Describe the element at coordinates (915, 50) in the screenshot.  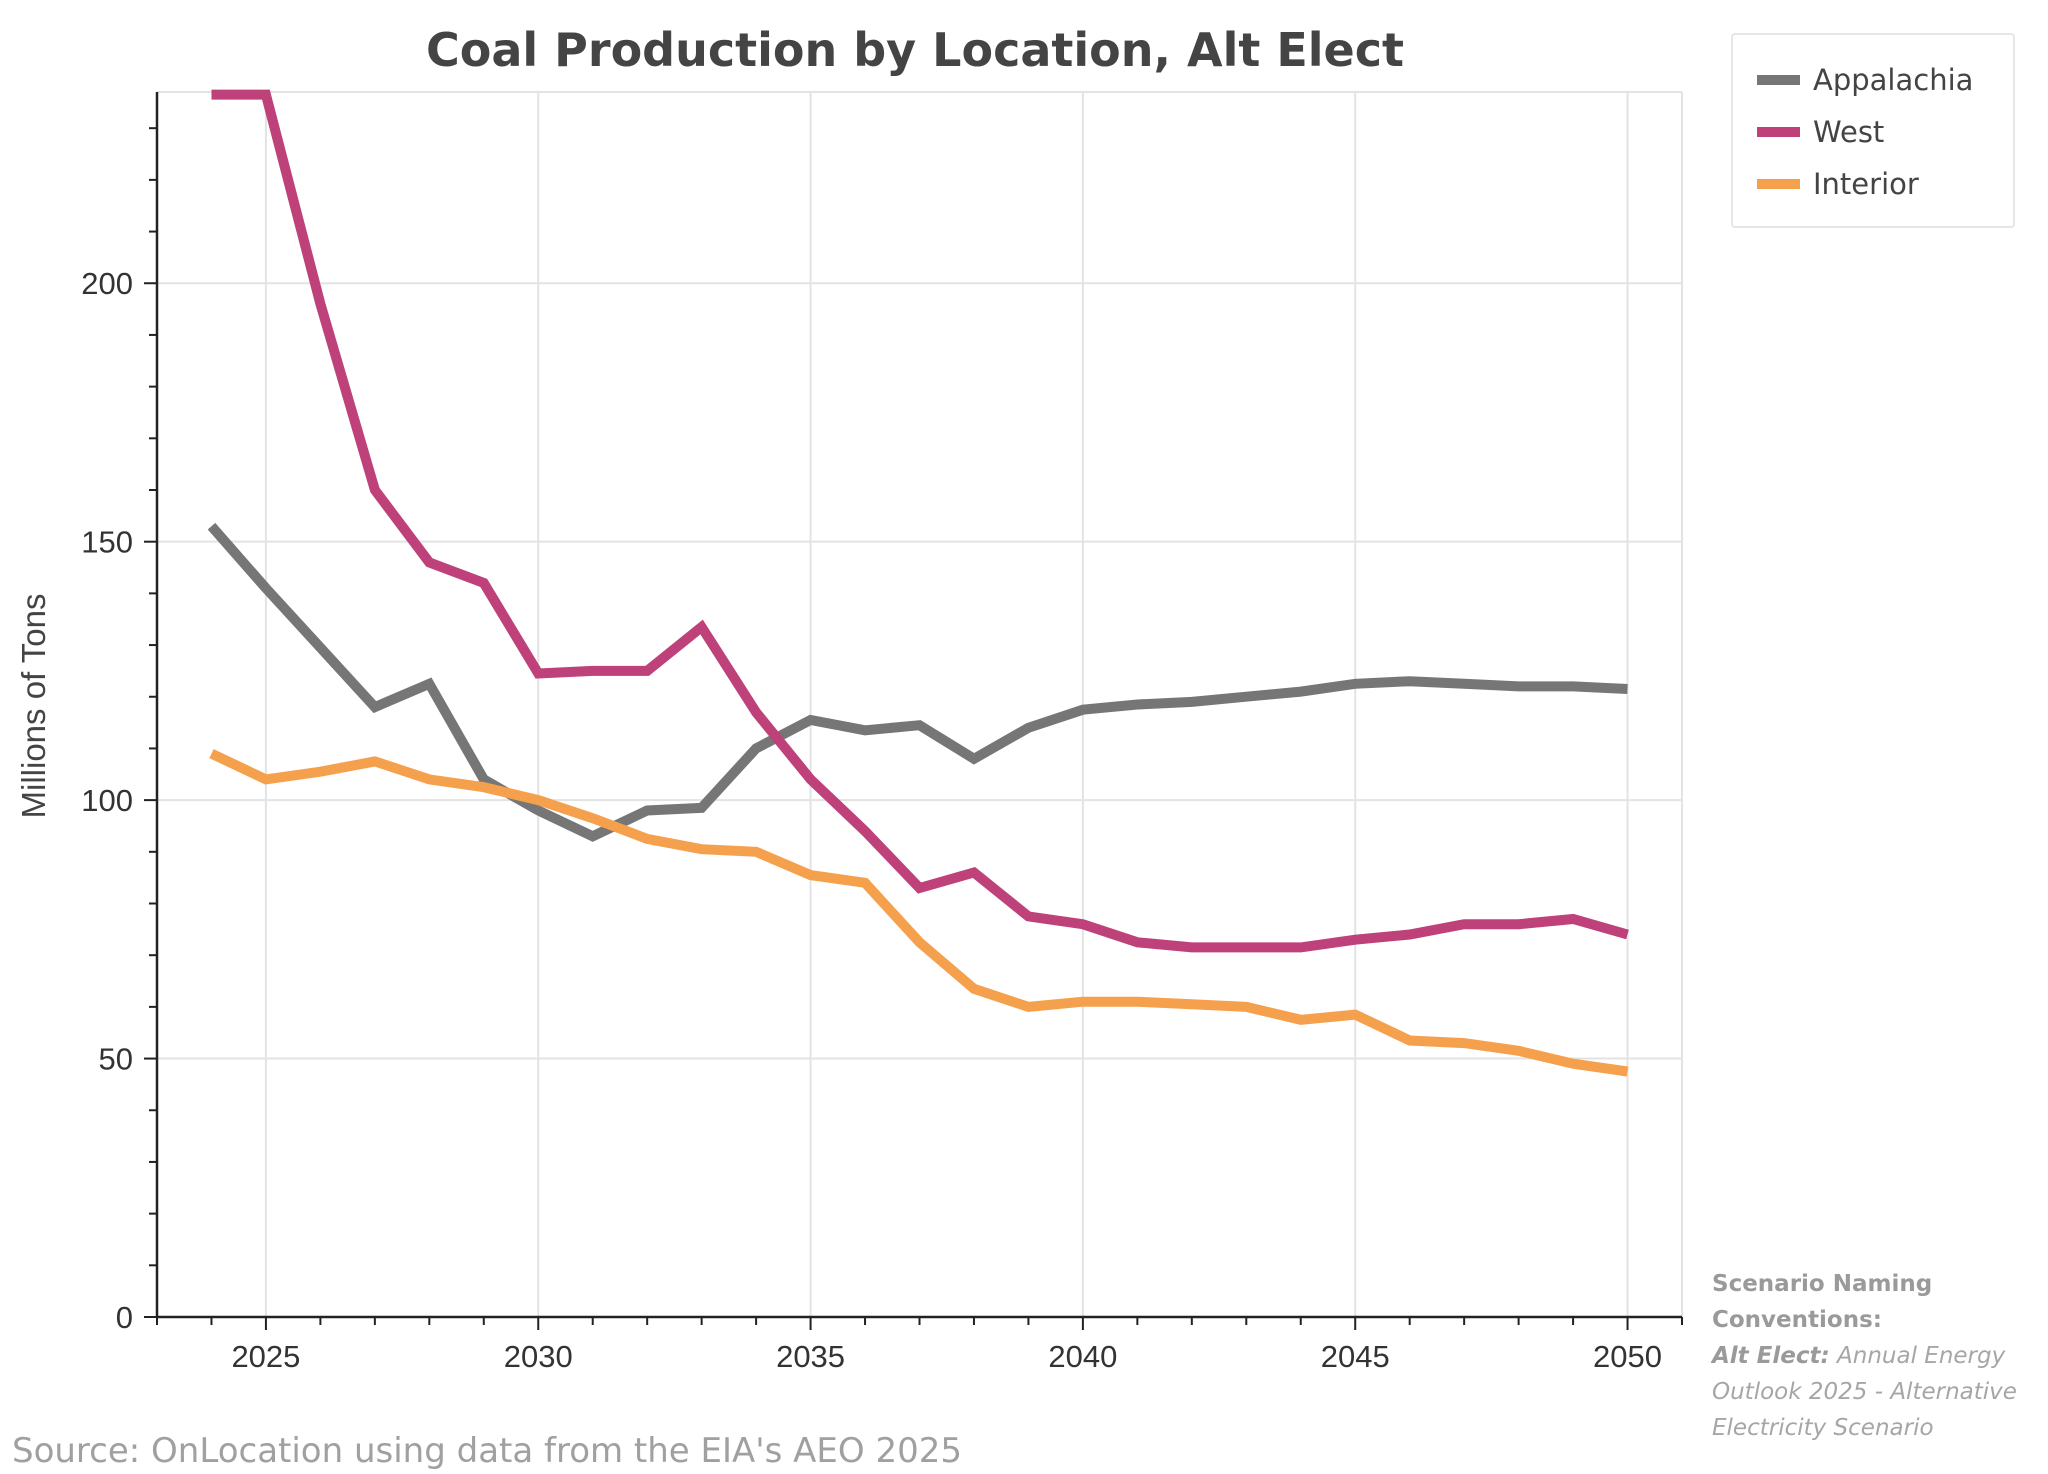
I see `chart-title: Coal Production by Location, Alt Elect` at that location.